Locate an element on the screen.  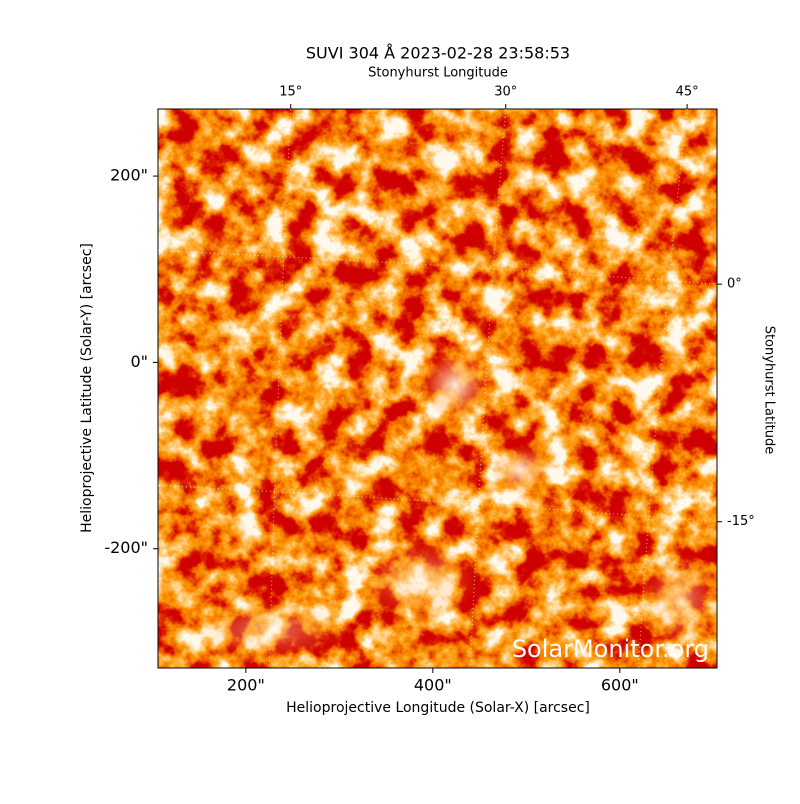
x-tick-label: 600" is located at coordinates (620, 685).